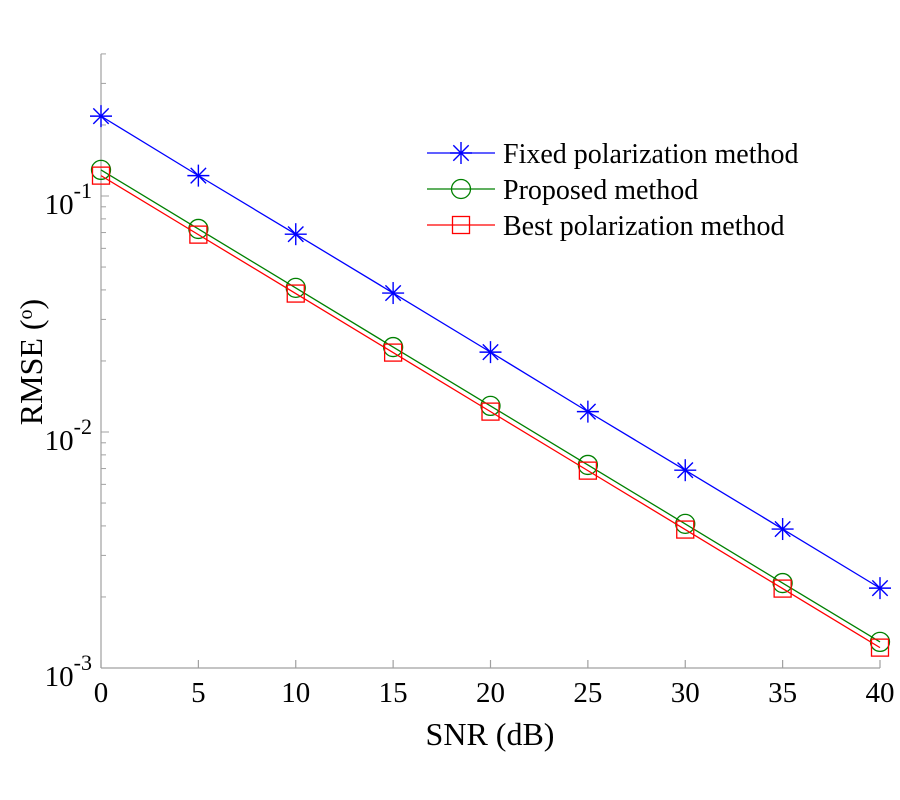 The height and width of the screenshot is (800, 900). Describe the element at coordinates (644, 226) in the screenshot. I see `legend-label: Best polarization method` at that location.